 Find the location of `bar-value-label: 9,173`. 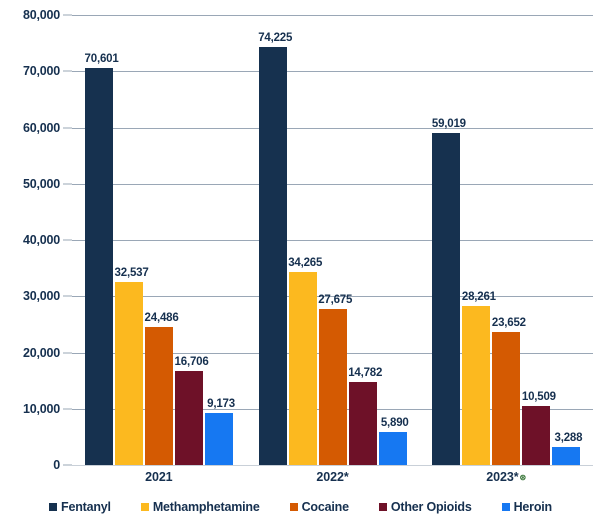

bar-value-label: 9,173 is located at coordinates (221, 404).